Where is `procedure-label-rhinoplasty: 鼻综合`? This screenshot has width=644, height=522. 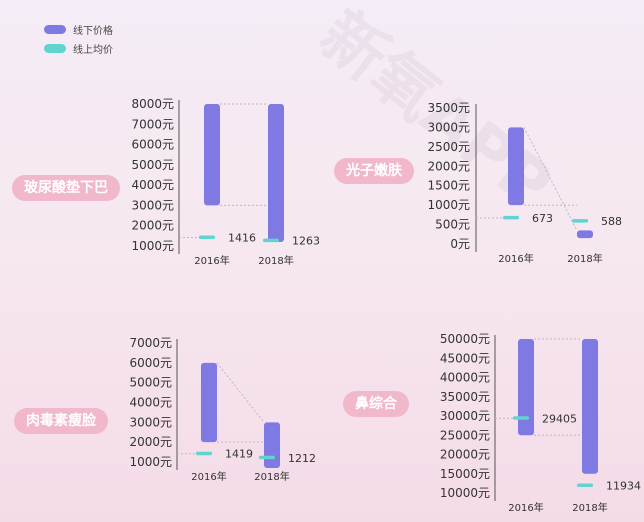
procedure-label-rhinoplasty: 鼻综合 is located at coordinates (376, 404).